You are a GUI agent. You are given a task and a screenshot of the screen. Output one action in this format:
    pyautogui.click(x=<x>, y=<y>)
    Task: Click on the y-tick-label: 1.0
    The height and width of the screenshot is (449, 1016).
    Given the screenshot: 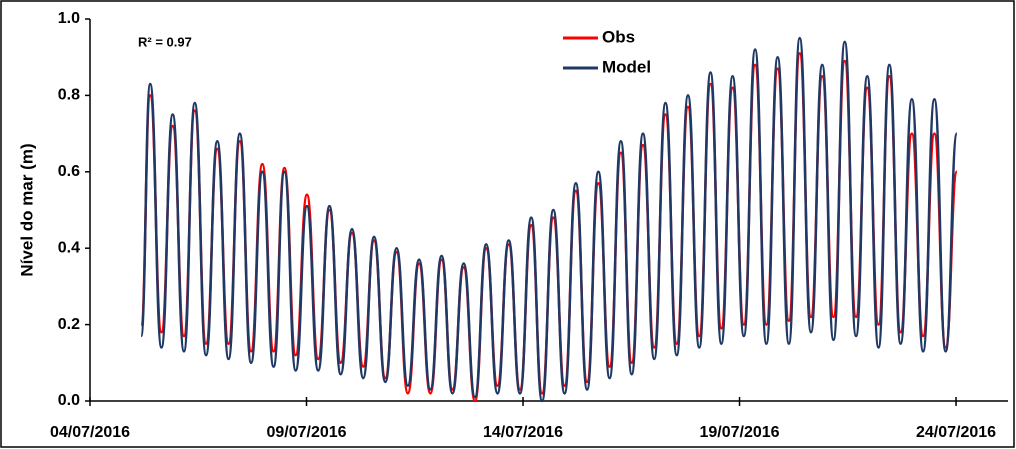 What is the action you would take?
    pyautogui.click(x=69, y=18)
    